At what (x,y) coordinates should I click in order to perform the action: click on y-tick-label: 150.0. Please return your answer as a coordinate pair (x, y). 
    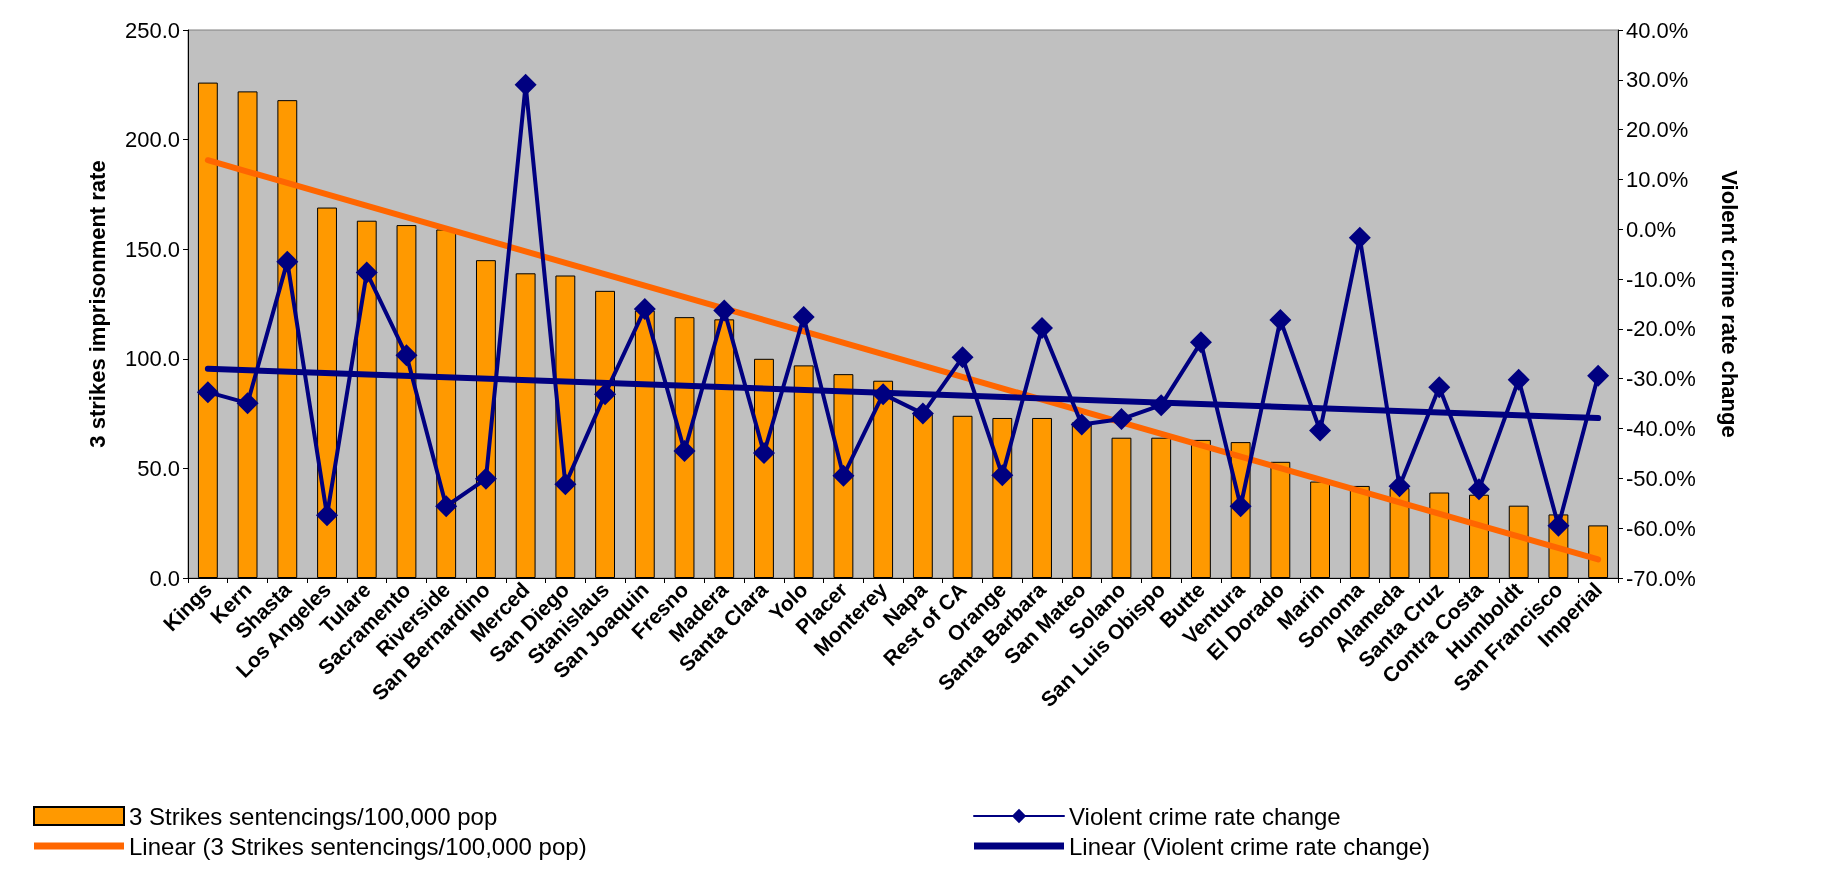
    Looking at the image, I should click on (152, 249).